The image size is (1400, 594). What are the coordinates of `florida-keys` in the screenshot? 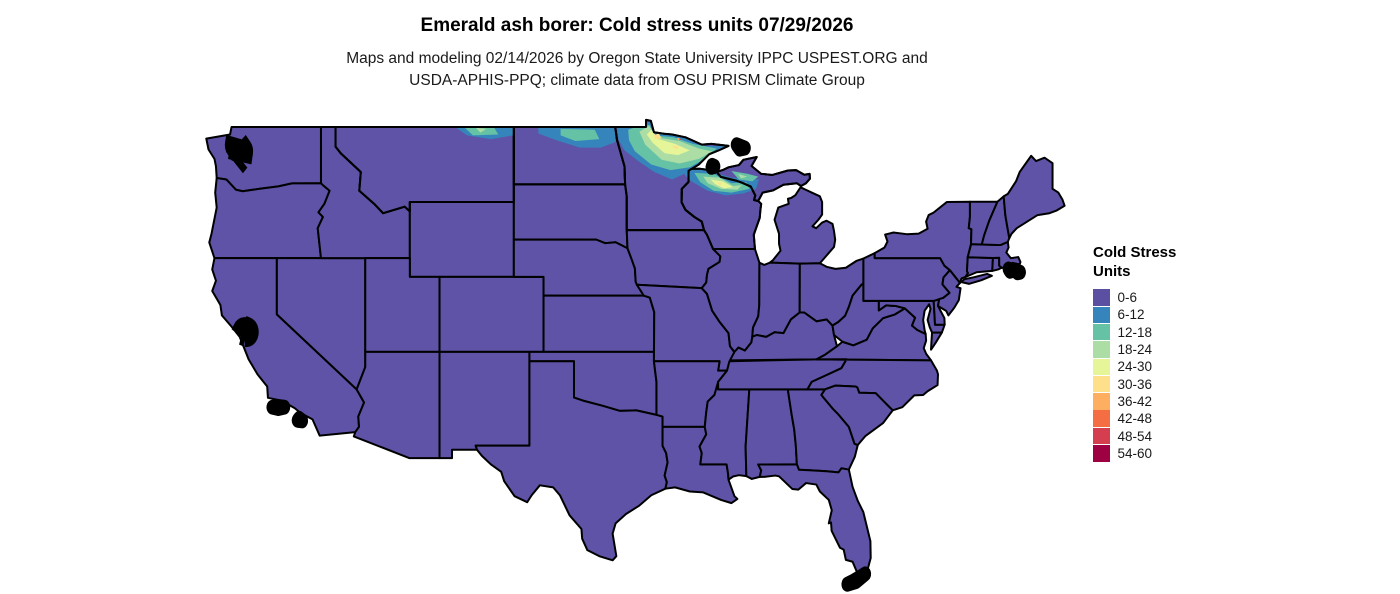 It's located at (856, 579).